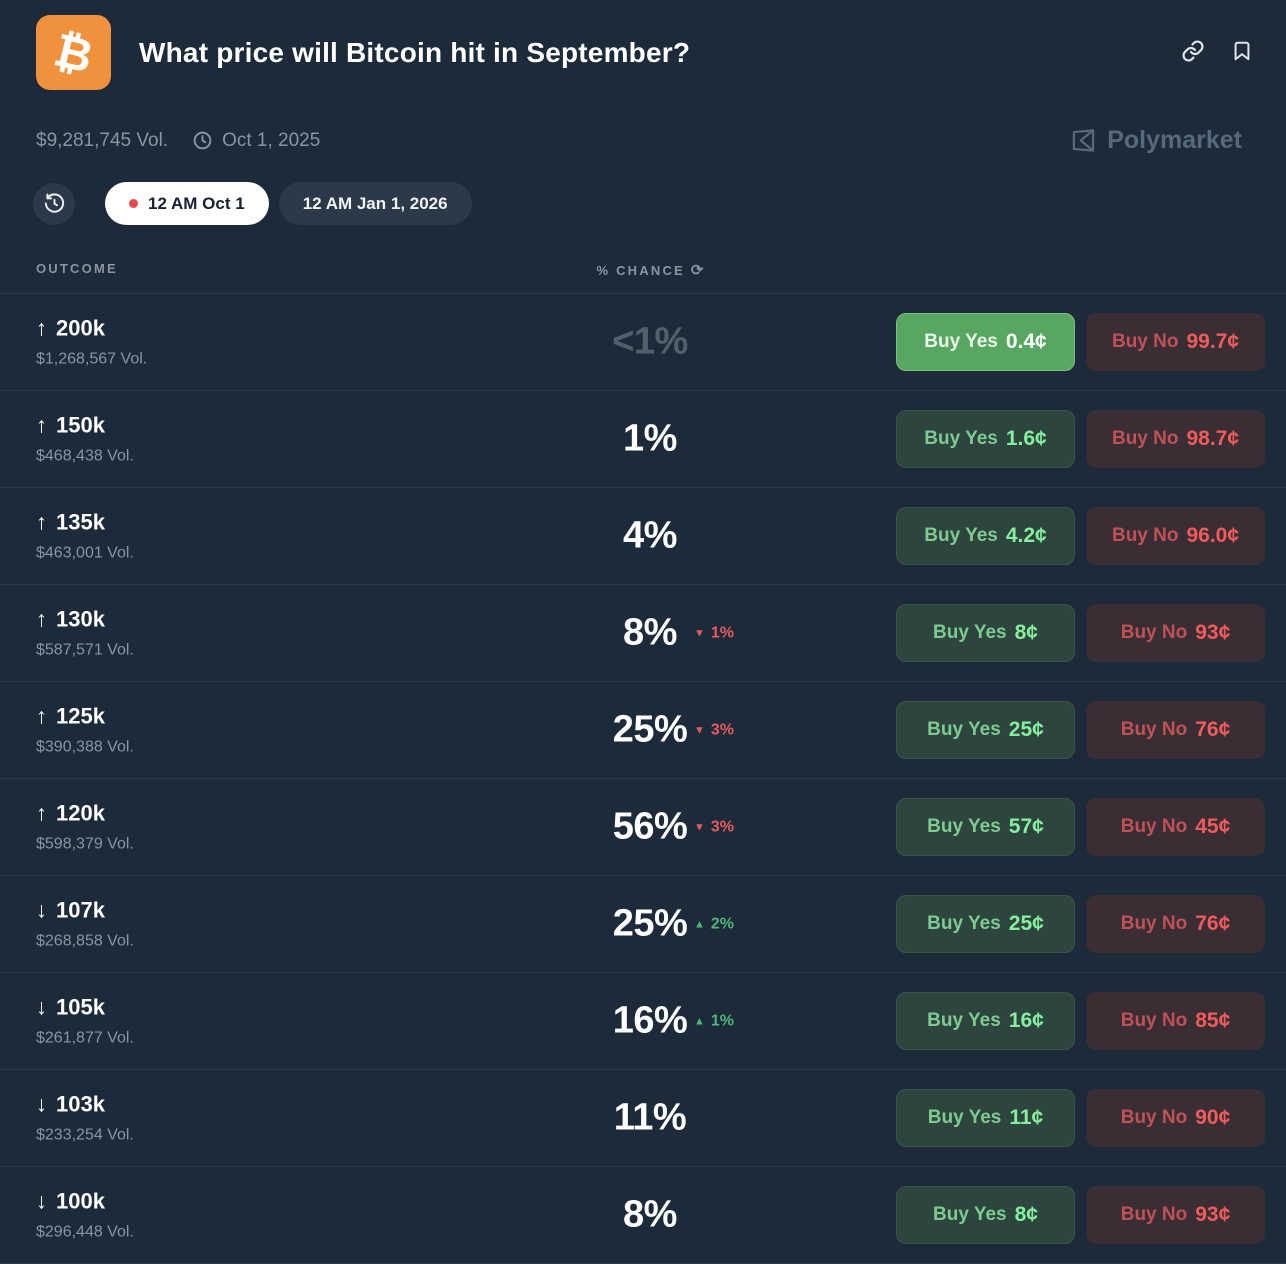 The width and height of the screenshot is (1286, 1264). What do you see at coordinates (85, 1215) in the screenshot?
I see `outcome-cell: ↓ 100k $296,448 Vol.` at bounding box center [85, 1215].